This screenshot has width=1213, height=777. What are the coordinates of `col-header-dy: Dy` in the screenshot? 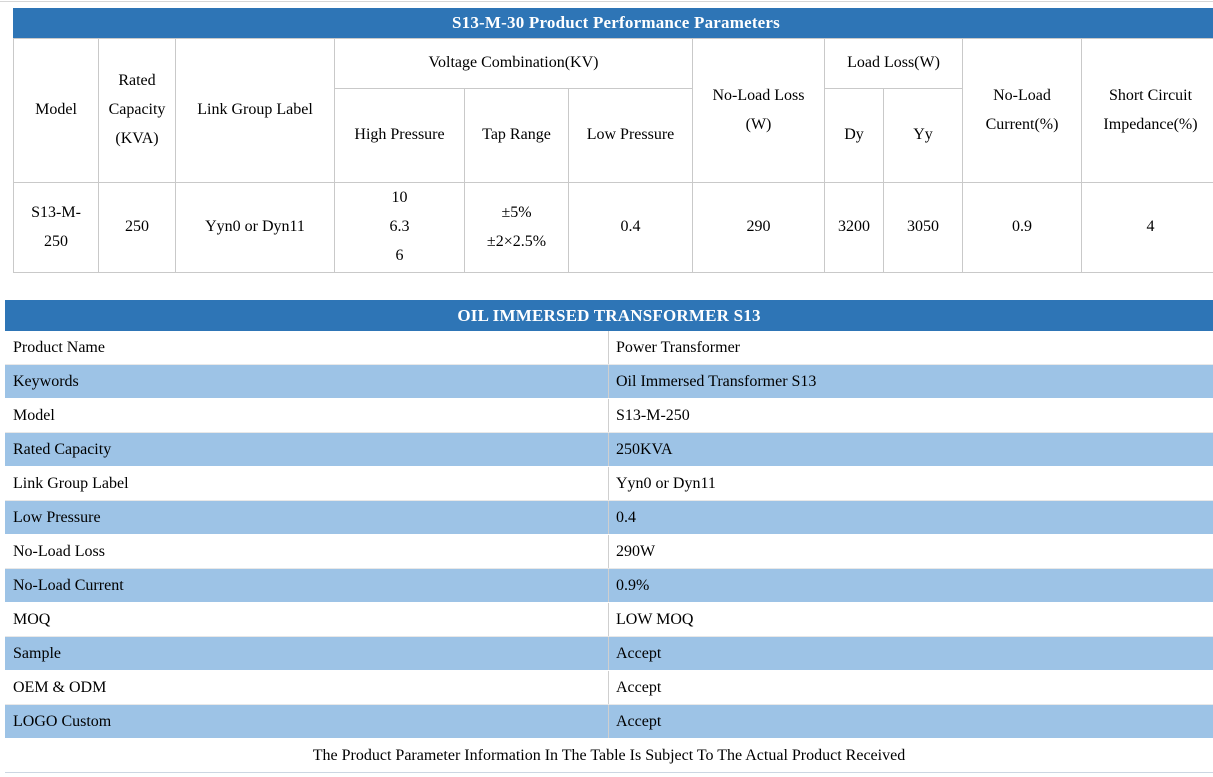 It's located at (854, 135).